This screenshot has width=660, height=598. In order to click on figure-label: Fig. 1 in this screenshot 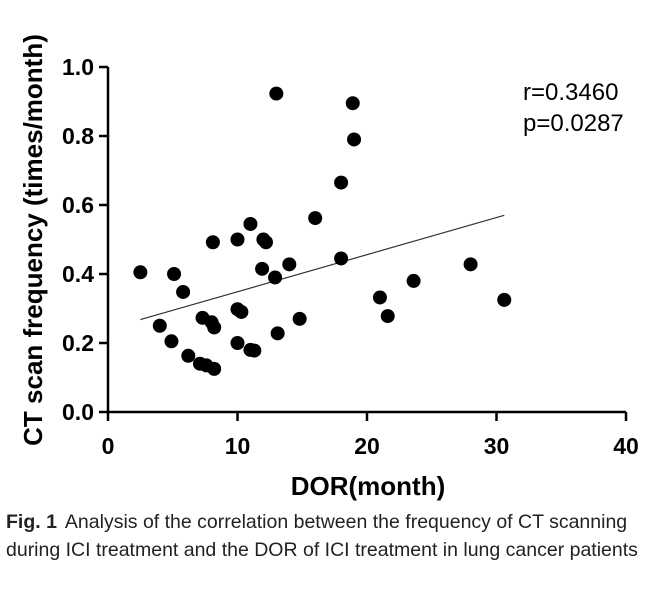, I will do `click(31, 522)`.